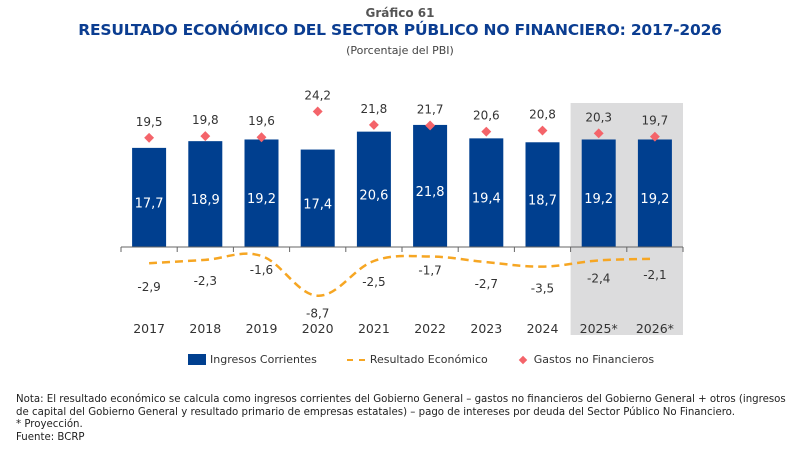 The height and width of the screenshot is (459, 800). Describe the element at coordinates (598, 117) in the screenshot. I see `marker-label: 20,3` at that location.